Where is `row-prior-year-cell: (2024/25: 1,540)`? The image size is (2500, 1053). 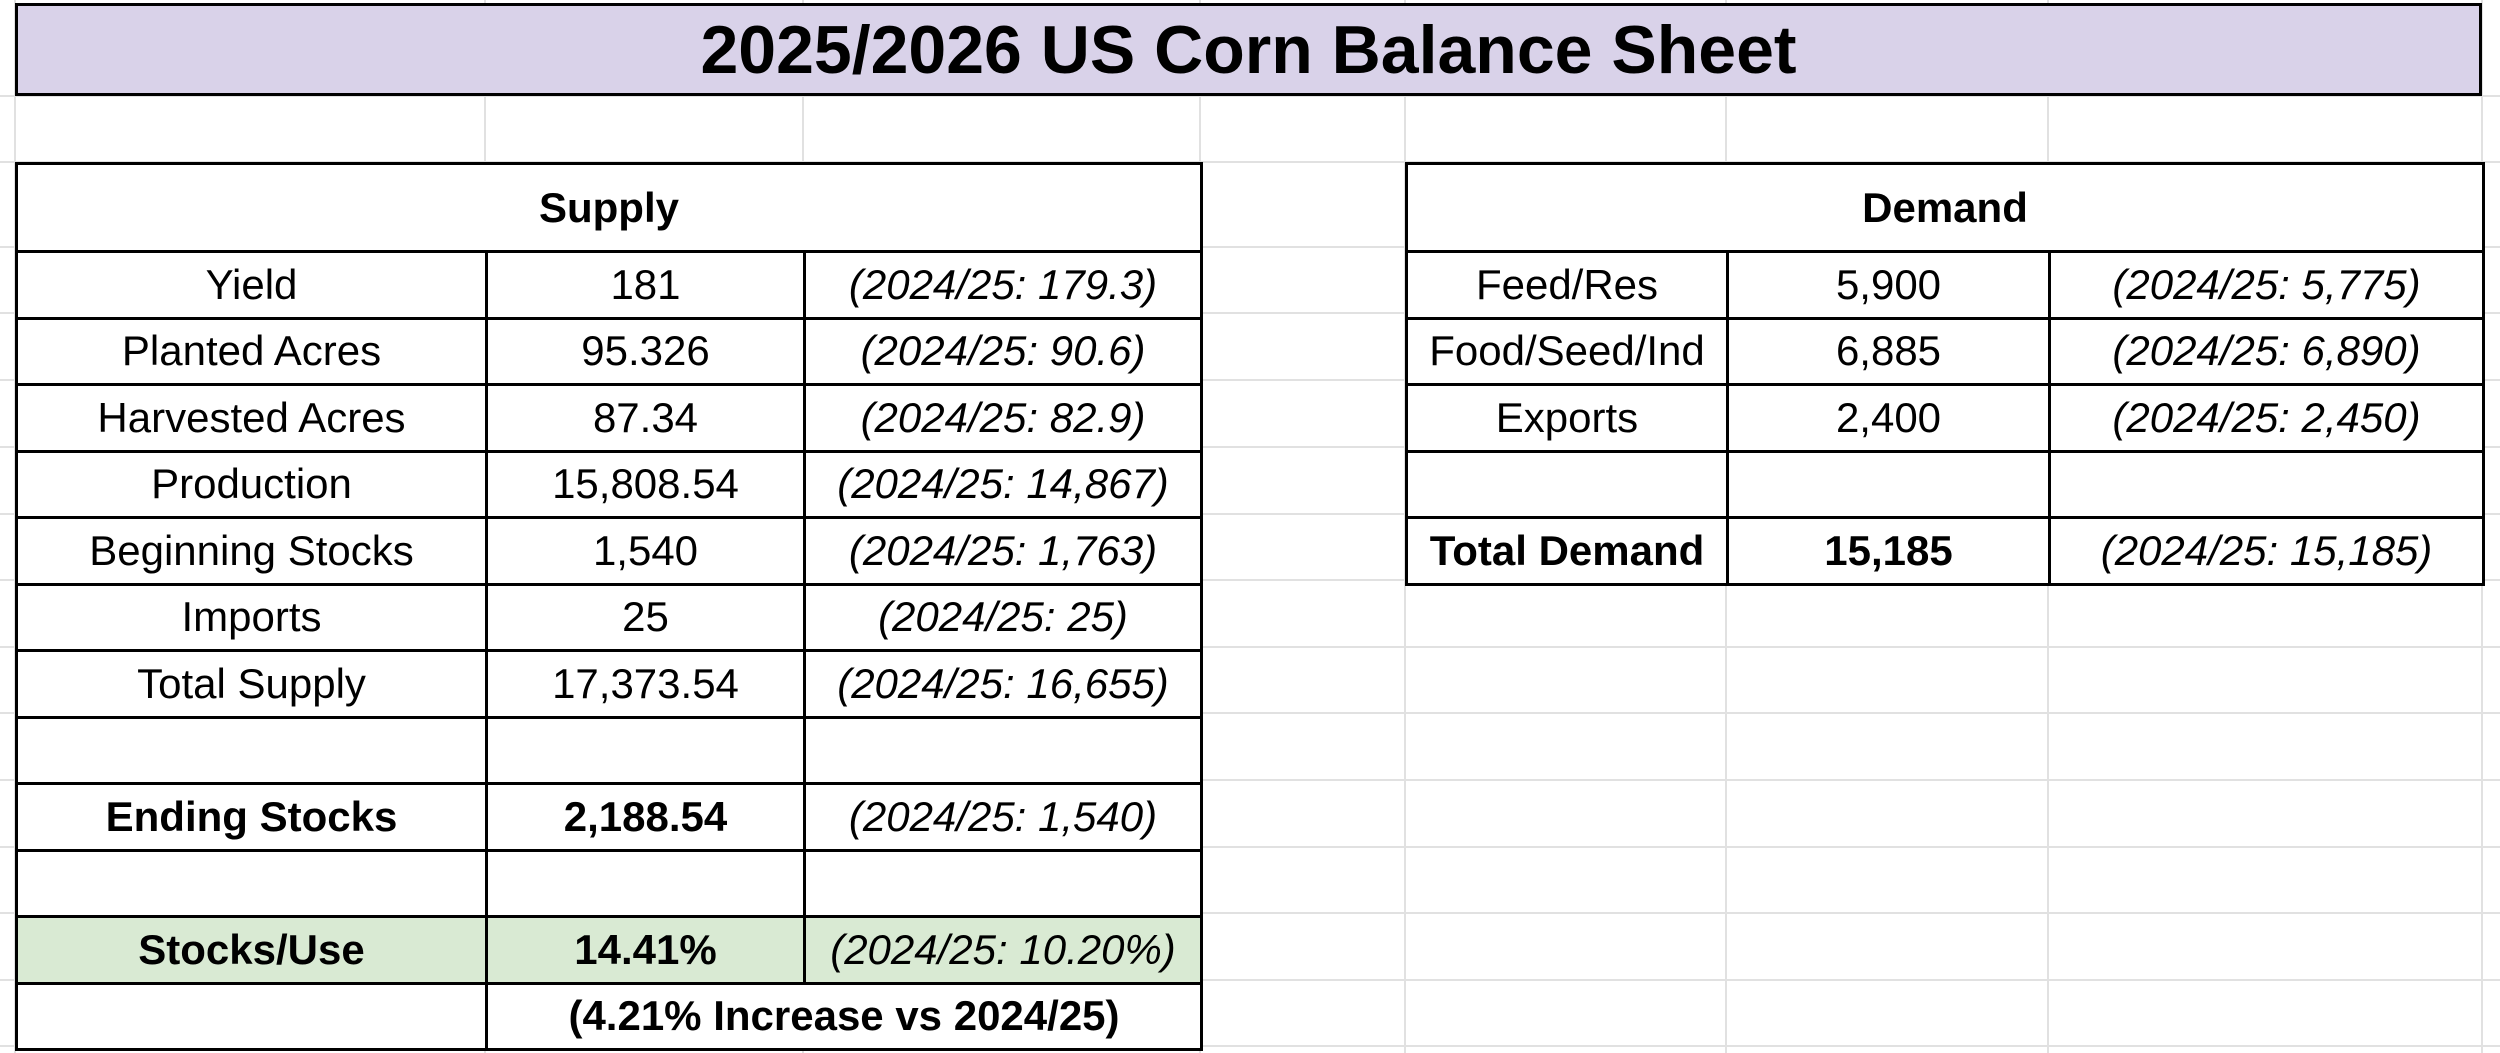
row-prior-year-cell: (2024/25: 1,540) is located at coordinates (1003, 817).